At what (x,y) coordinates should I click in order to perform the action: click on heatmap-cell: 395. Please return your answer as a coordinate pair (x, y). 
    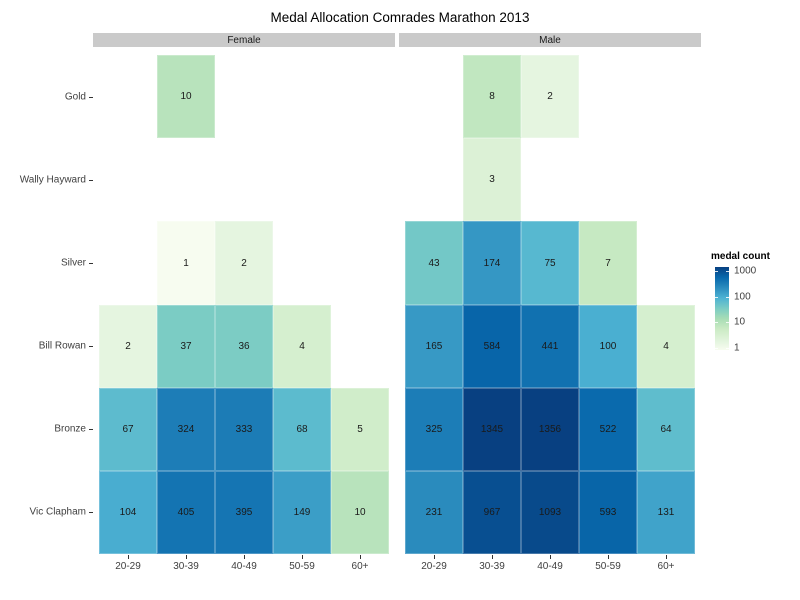
    Looking at the image, I should click on (244, 512).